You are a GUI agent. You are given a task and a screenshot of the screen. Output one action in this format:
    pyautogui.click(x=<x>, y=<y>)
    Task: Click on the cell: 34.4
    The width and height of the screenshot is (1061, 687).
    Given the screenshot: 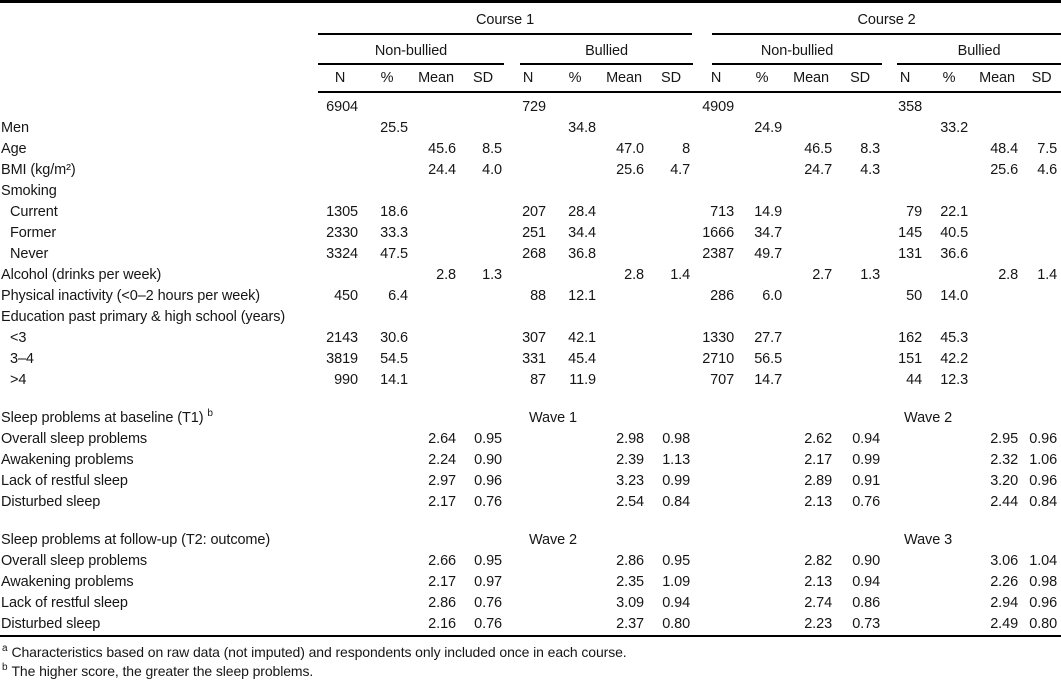 What is the action you would take?
    pyautogui.click(x=582, y=232)
    